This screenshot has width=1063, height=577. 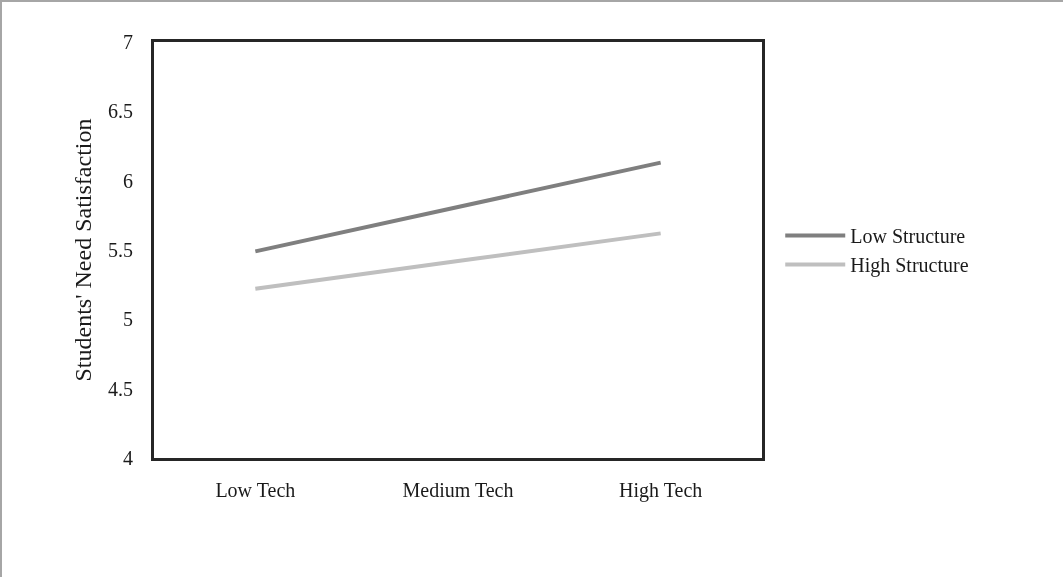 I want to click on y-tick-label: 5, so click(x=128, y=319).